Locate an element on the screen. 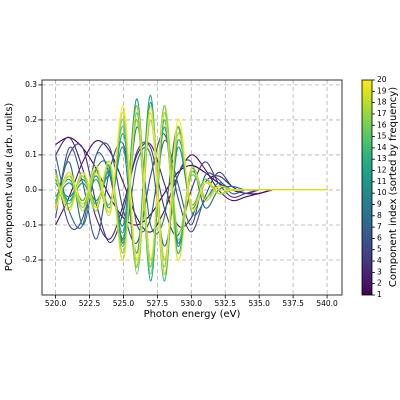  y-tick-label: -0.1 is located at coordinates (29, 224).